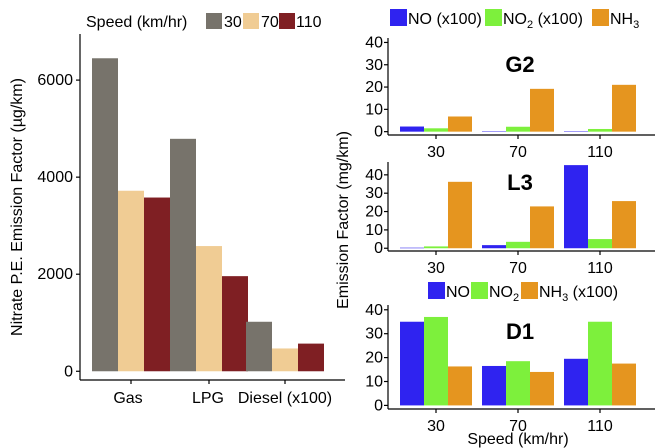 This screenshot has width=662, height=448. What do you see at coordinates (17, 207) in the screenshot?
I see `nitrate-y-axis-label: Nitrate P.E. Emission Factor (µg/km)` at bounding box center [17, 207].